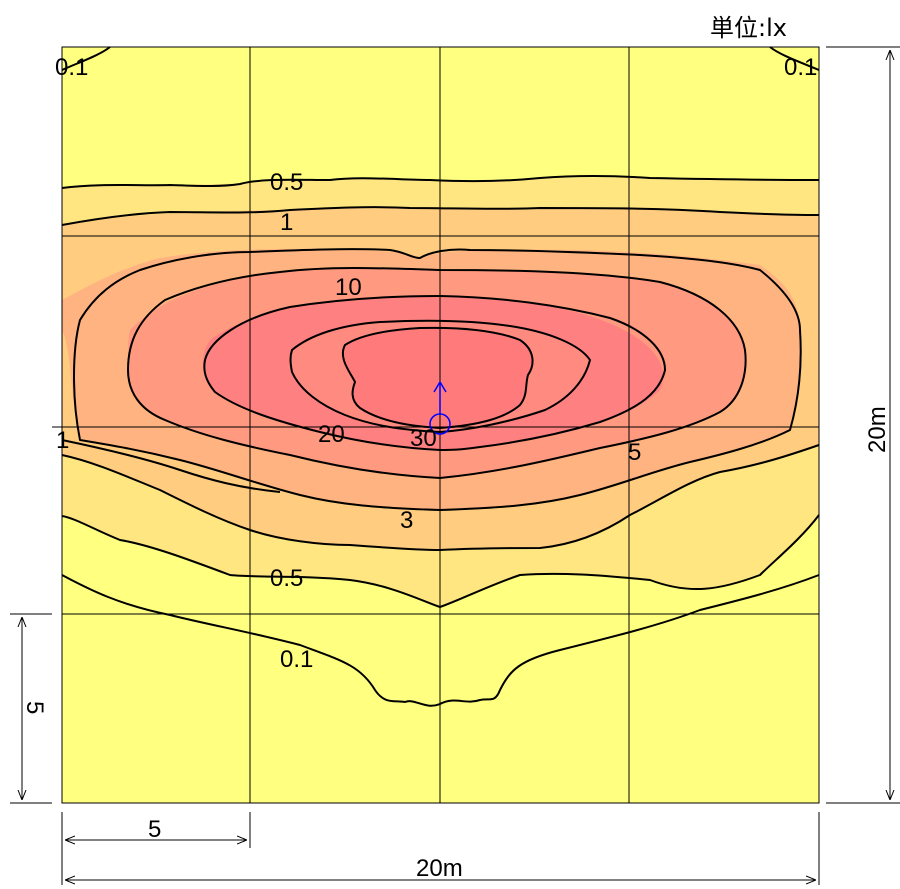 The image size is (900, 889). Describe the element at coordinates (286, 182) in the screenshot. I see `contour-label-0.5-top: 0.5` at that location.